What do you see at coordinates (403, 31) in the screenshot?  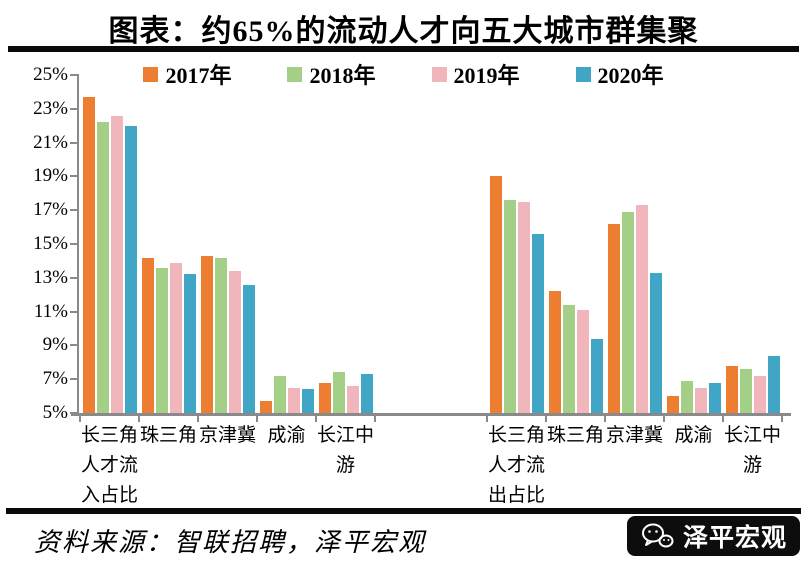 I see `chart-title: 图表：约65%的流动人才向五大城市群集聚` at bounding box center [403, 31].